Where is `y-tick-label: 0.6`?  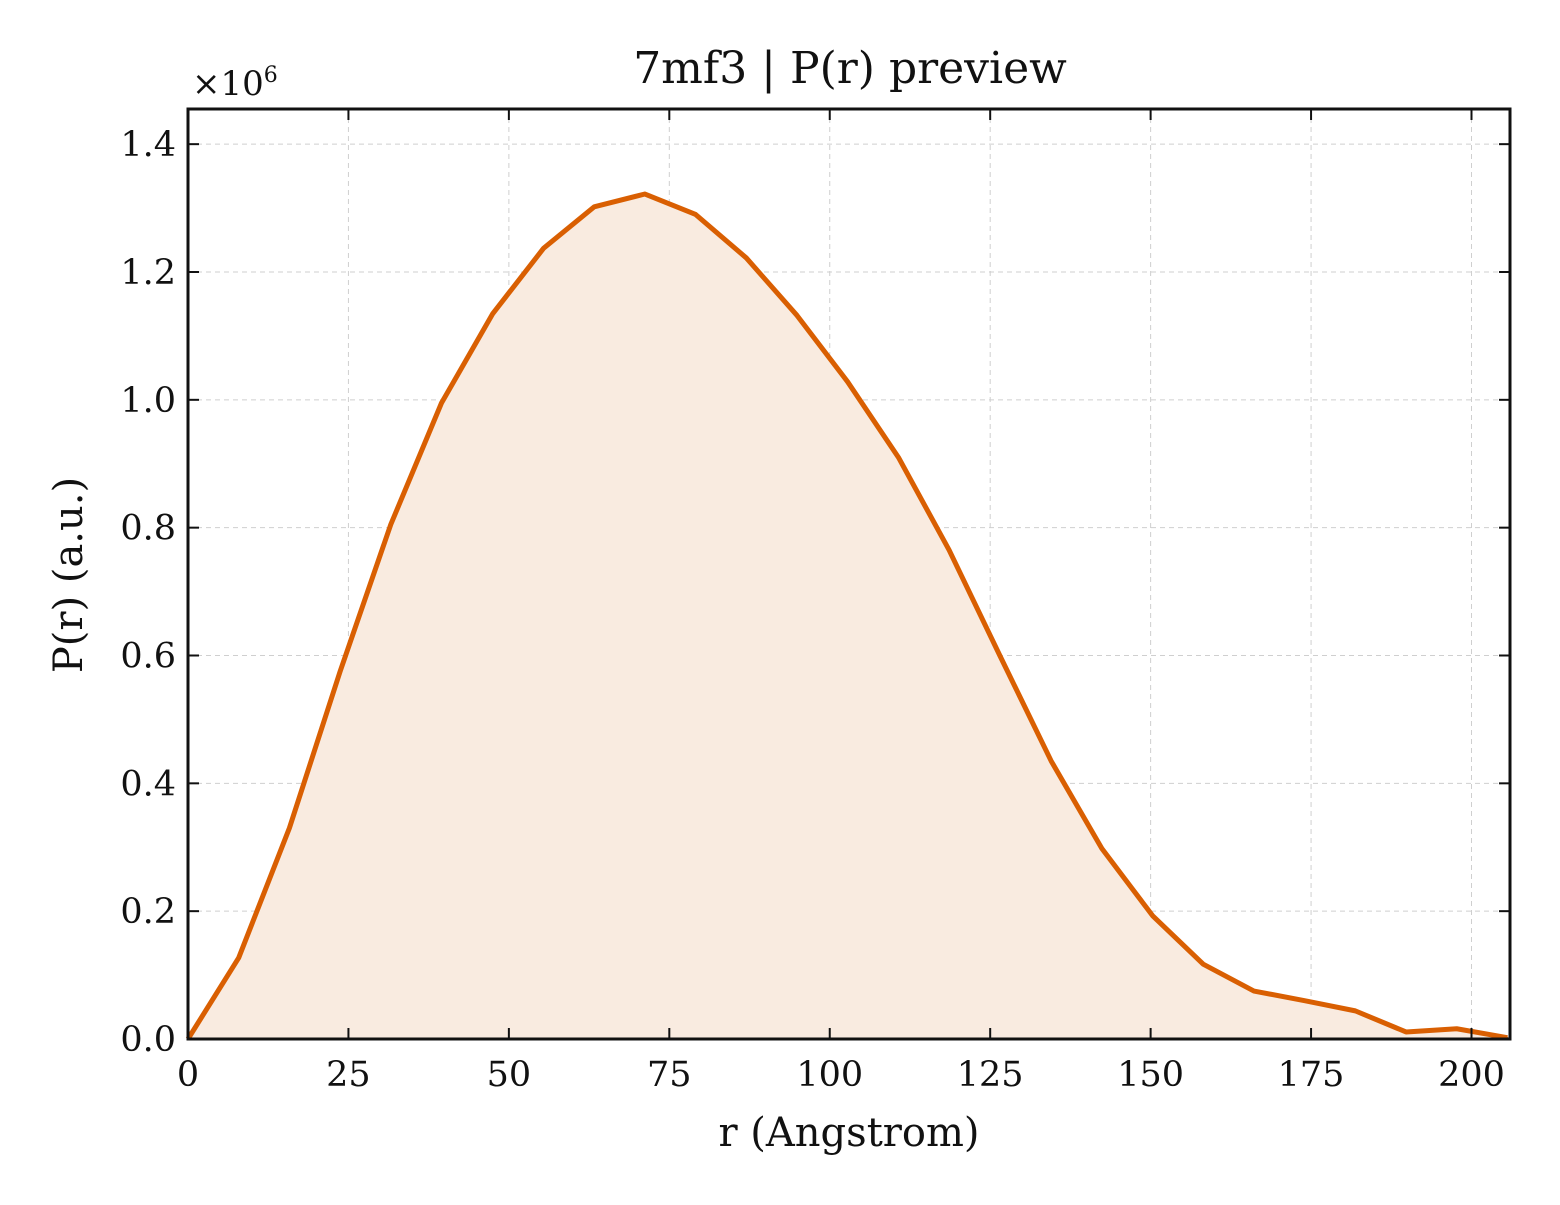 y-tick-label: 0.6 is located at coordinates (148, 656).